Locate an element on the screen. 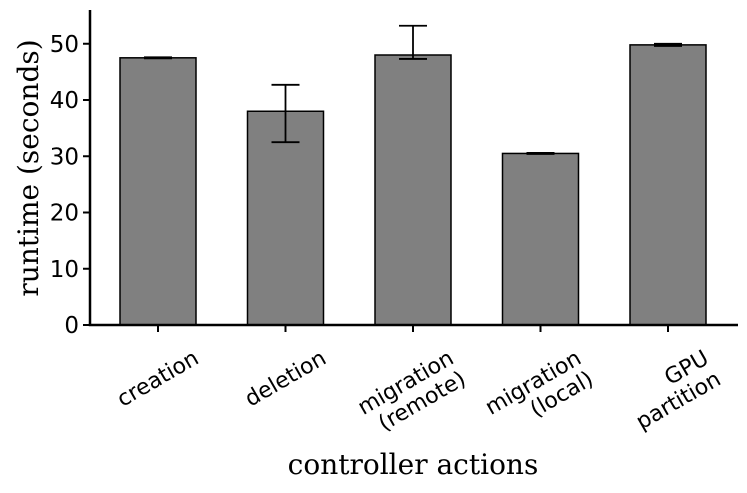  x-axis-label: controller actions is located at coordinates (413, 464).